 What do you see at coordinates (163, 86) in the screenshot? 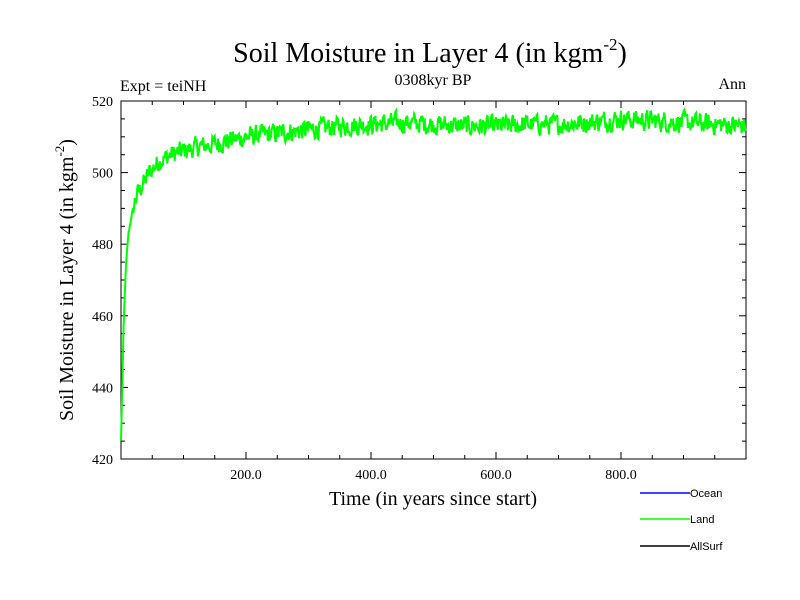
I see `experiment-label: Expt = teiNH` at bounding box center [163, 86].